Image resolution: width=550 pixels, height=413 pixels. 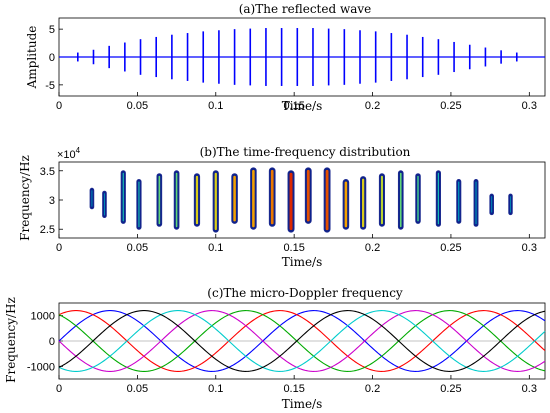 I want to click on doppler-curve, so click(x=302, y=341).